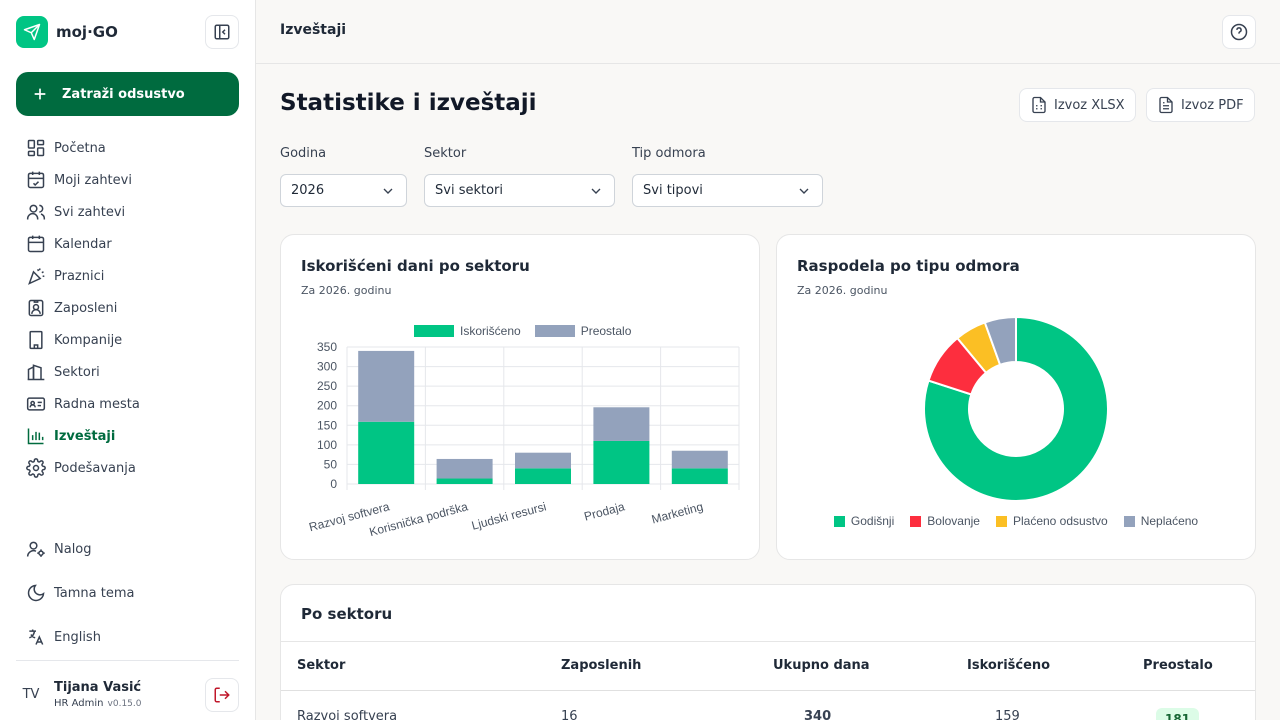 This screenshot has height=720, width=1280. Describe the element at coordinates (677, 512) in the screenshot. I see `x-tick-label: Marketing` at that location.